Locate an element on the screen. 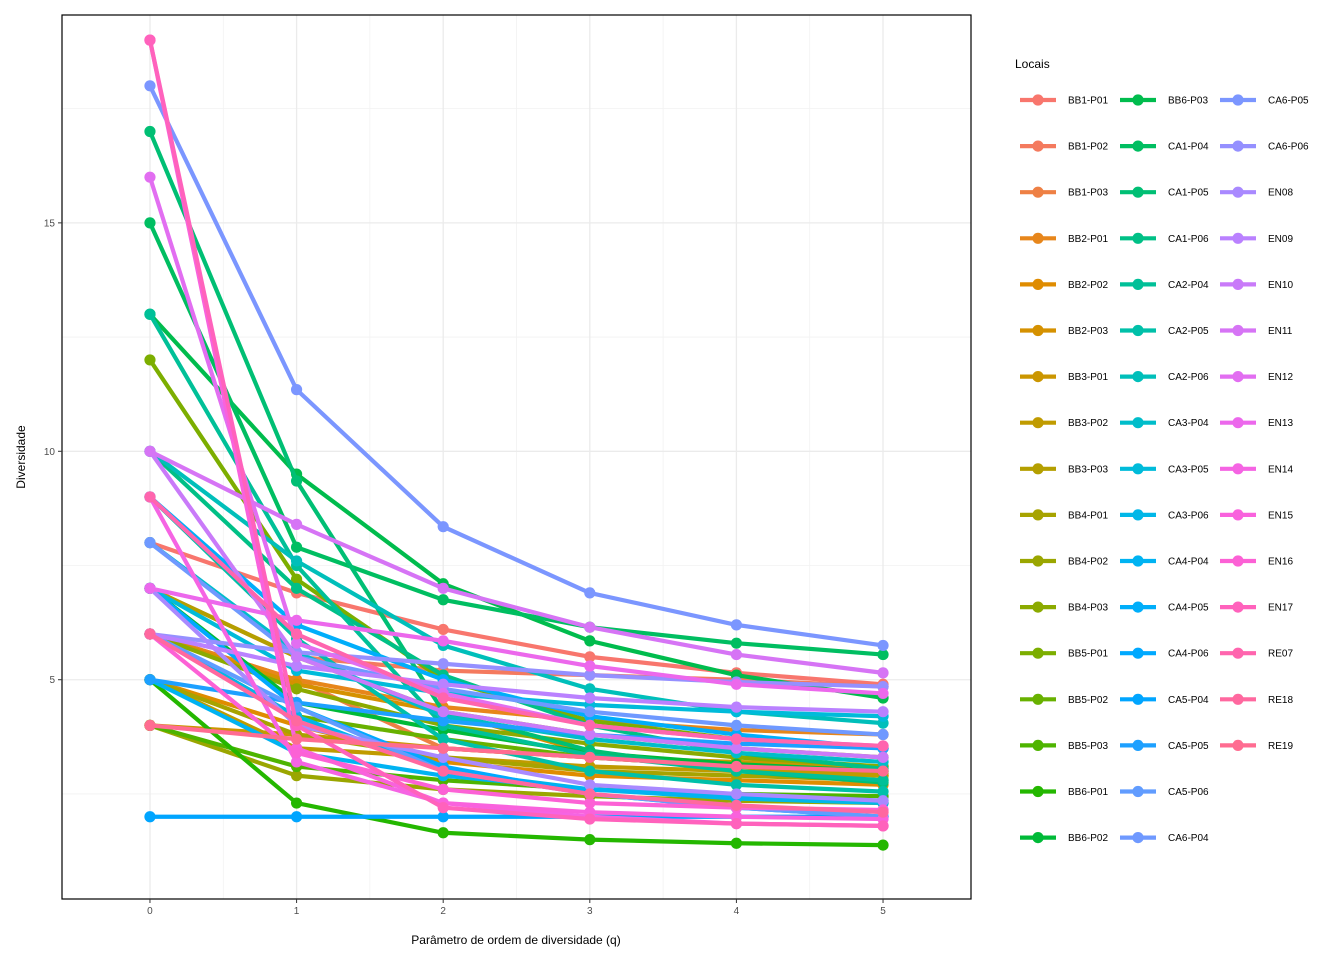  legend-item-CA3-P05: CA3-P05 is located at coordinates (1164, 469).